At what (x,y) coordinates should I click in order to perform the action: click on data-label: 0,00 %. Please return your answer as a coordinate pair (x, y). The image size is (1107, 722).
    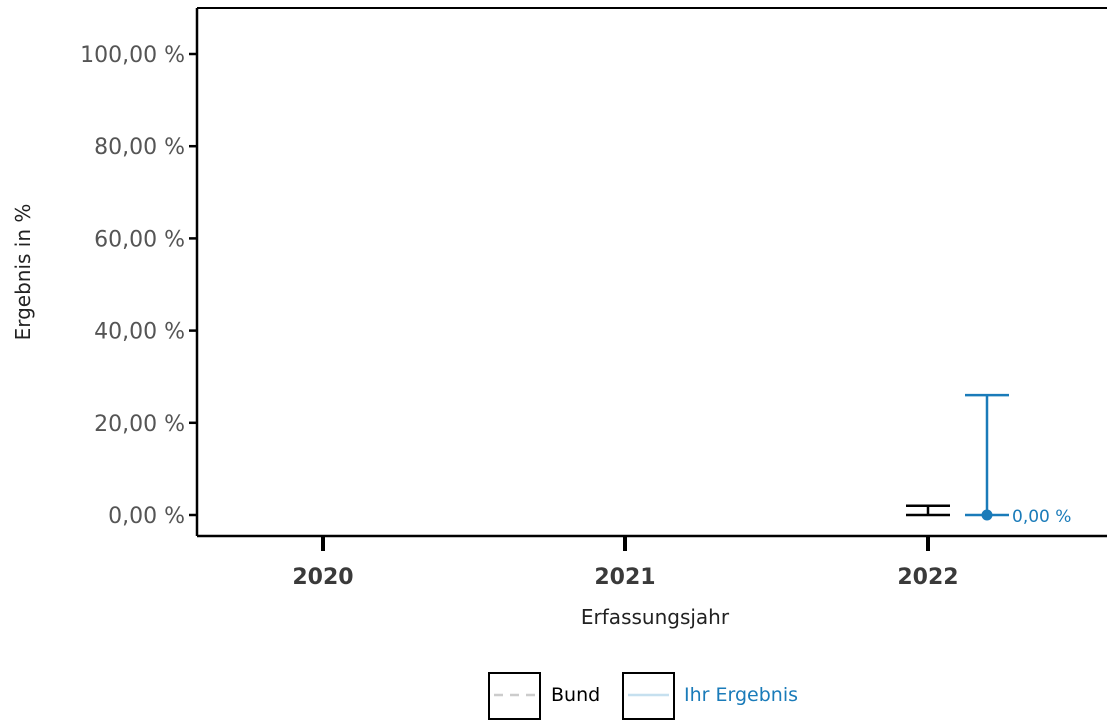
    Looking at the image, I should click on (1041, 517).